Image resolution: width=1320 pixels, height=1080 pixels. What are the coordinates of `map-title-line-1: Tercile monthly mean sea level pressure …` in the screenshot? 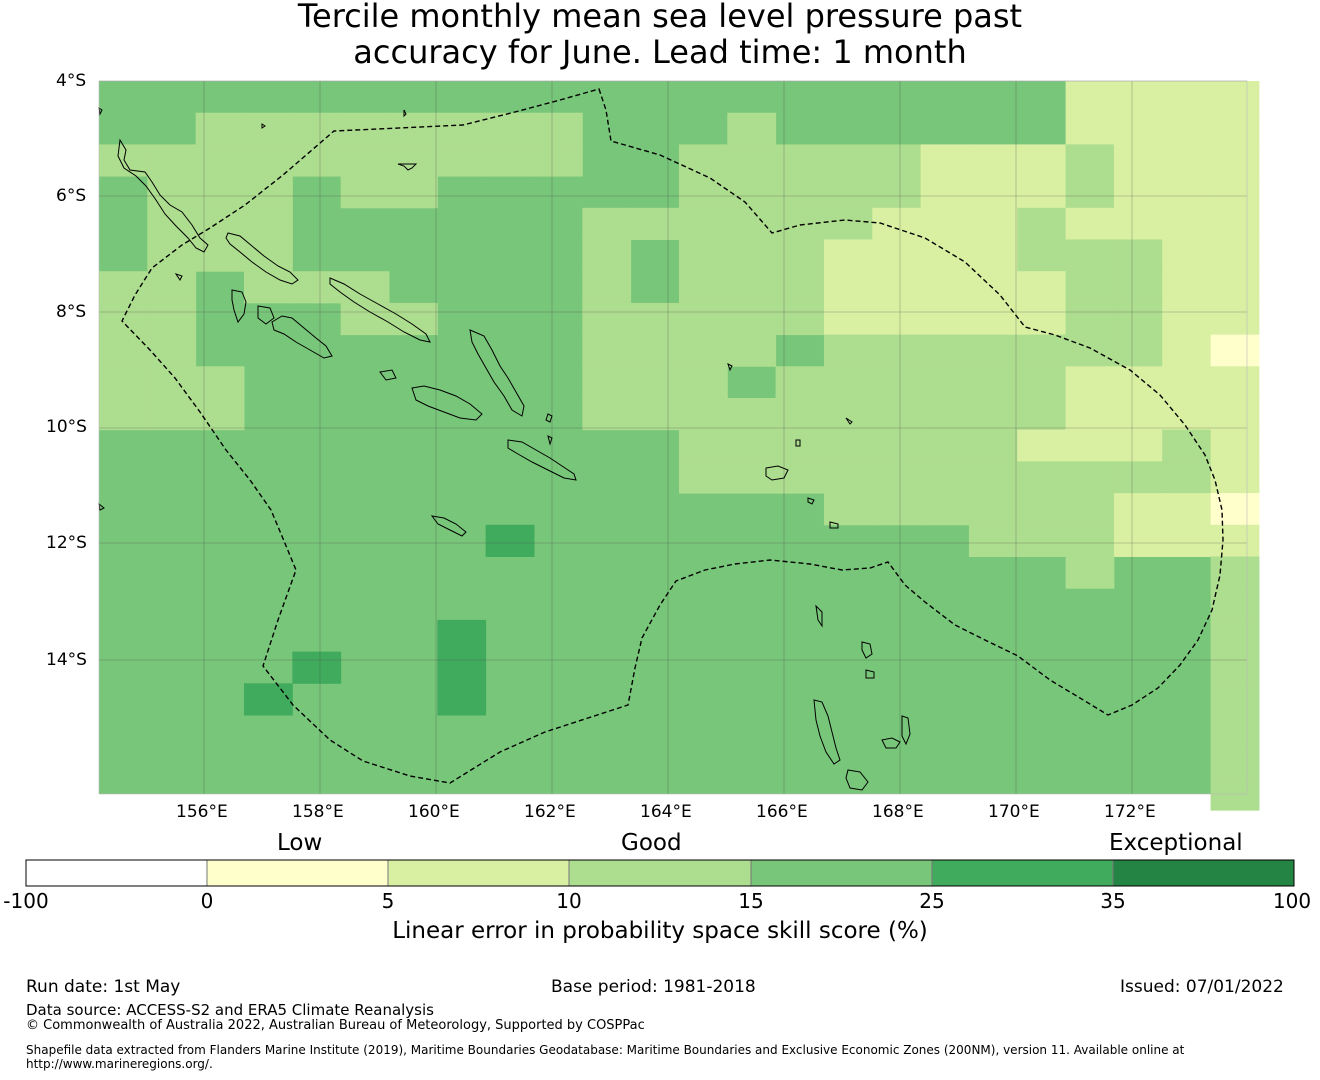 It's located at (660, 17).